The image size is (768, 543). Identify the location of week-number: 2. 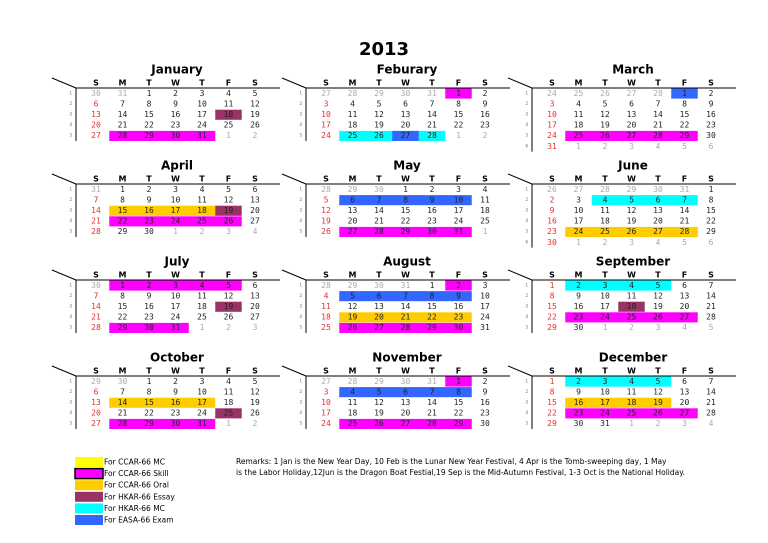
(300, 199).